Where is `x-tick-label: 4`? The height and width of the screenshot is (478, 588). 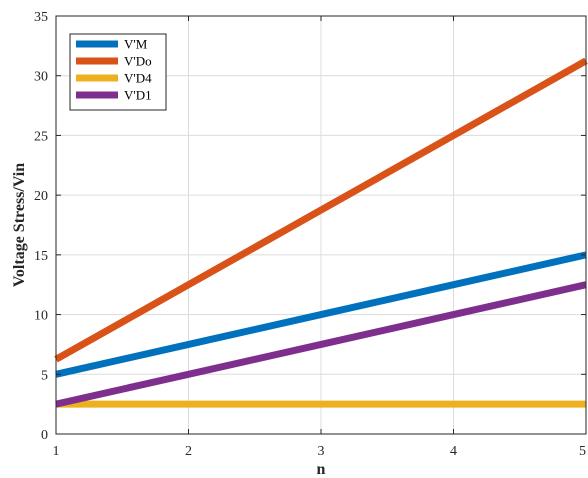
x-tick-label: 4 is located at coordinates (453, 451).